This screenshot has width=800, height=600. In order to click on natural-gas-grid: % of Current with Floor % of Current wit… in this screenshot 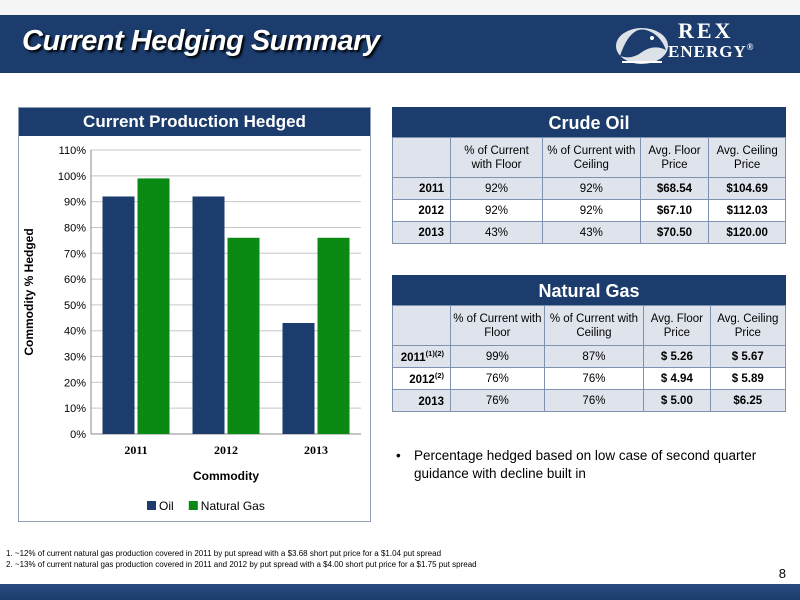, I will do `click(589, 358)`.